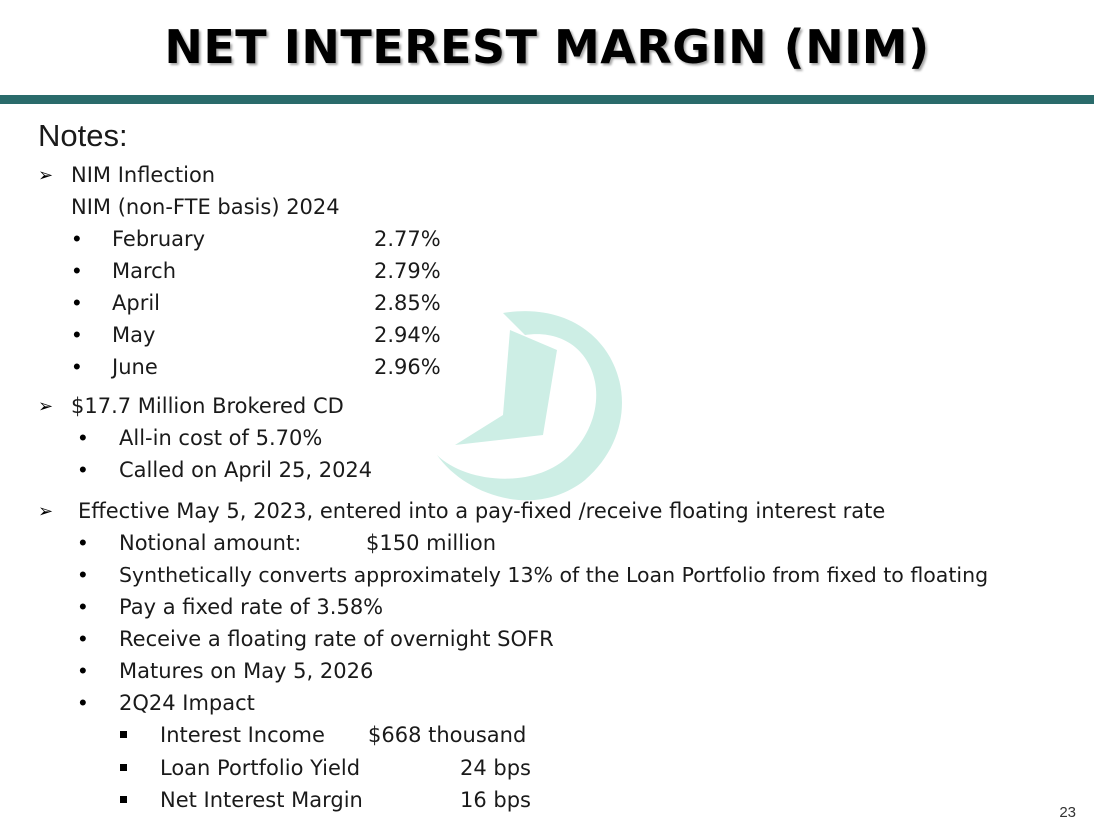 Image resolution: width=1094 pixels, height=839 pixels. Describe the element at coordinates (210, 543) in the screenshot. I see `notional-label: Notional amount:` at that location.